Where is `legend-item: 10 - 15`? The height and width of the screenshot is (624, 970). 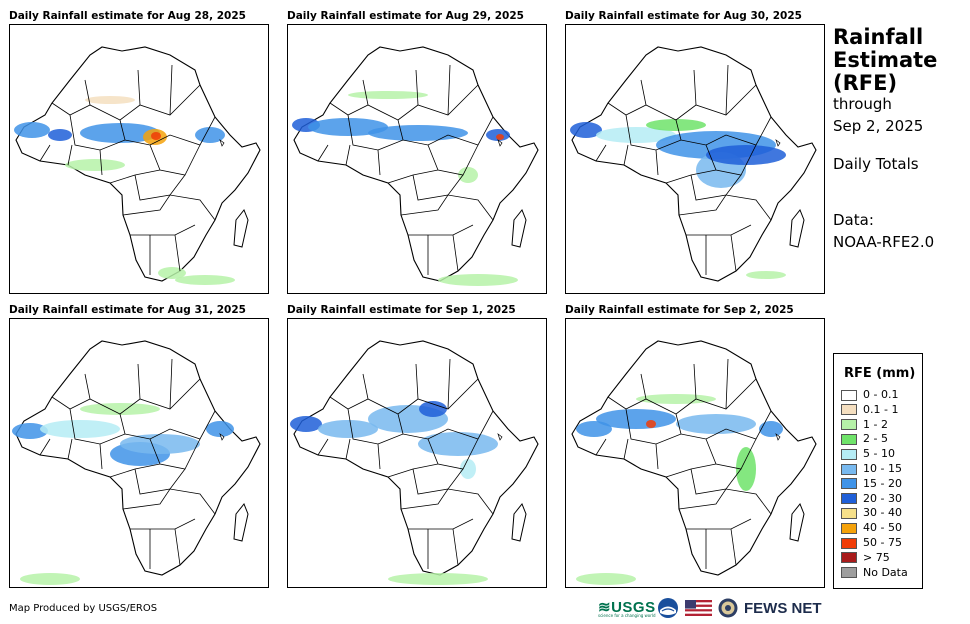 legend-item: 10 - 15 is located at coordinates (871, 469).